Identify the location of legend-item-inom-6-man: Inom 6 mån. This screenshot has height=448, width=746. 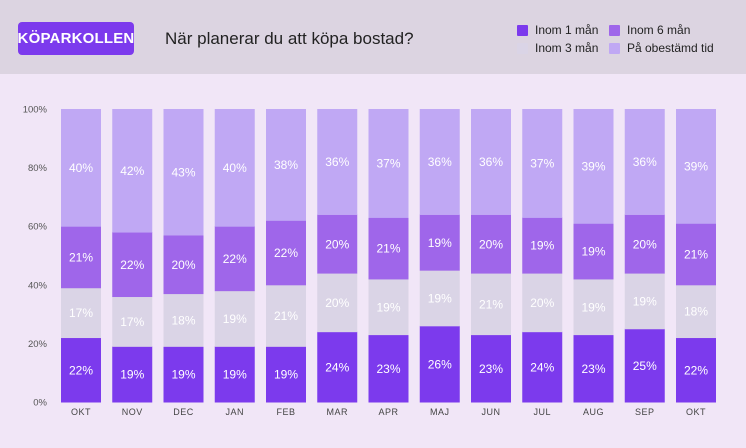
(649, 30).